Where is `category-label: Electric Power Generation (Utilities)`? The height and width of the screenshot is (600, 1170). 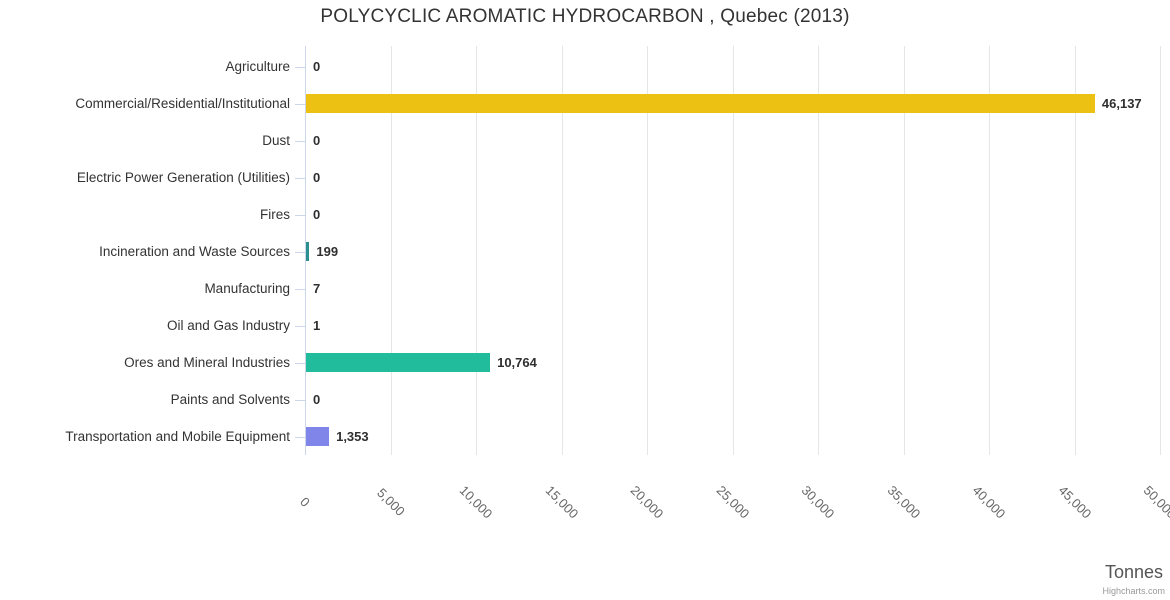
category-label: Electric Power Generation (Utilities) is located at coordinates (183, 177).